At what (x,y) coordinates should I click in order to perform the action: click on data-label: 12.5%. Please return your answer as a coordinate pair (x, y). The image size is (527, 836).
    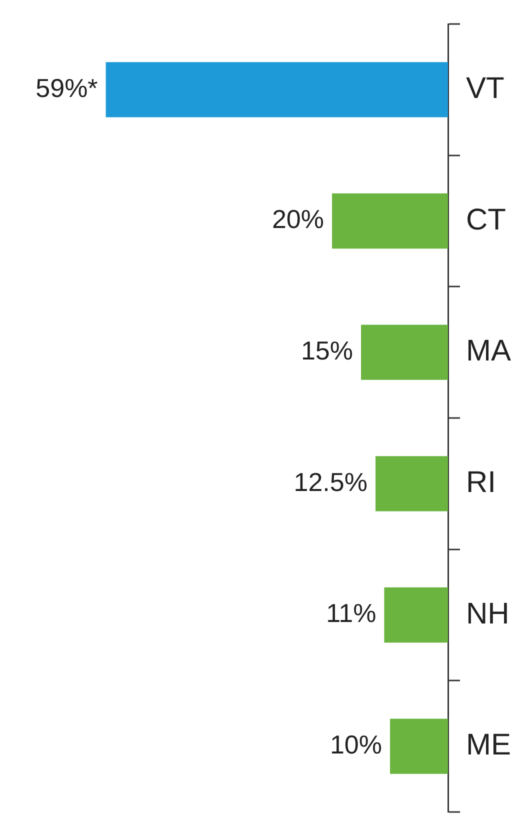
    Looking at the image, I should click on (331, 481).